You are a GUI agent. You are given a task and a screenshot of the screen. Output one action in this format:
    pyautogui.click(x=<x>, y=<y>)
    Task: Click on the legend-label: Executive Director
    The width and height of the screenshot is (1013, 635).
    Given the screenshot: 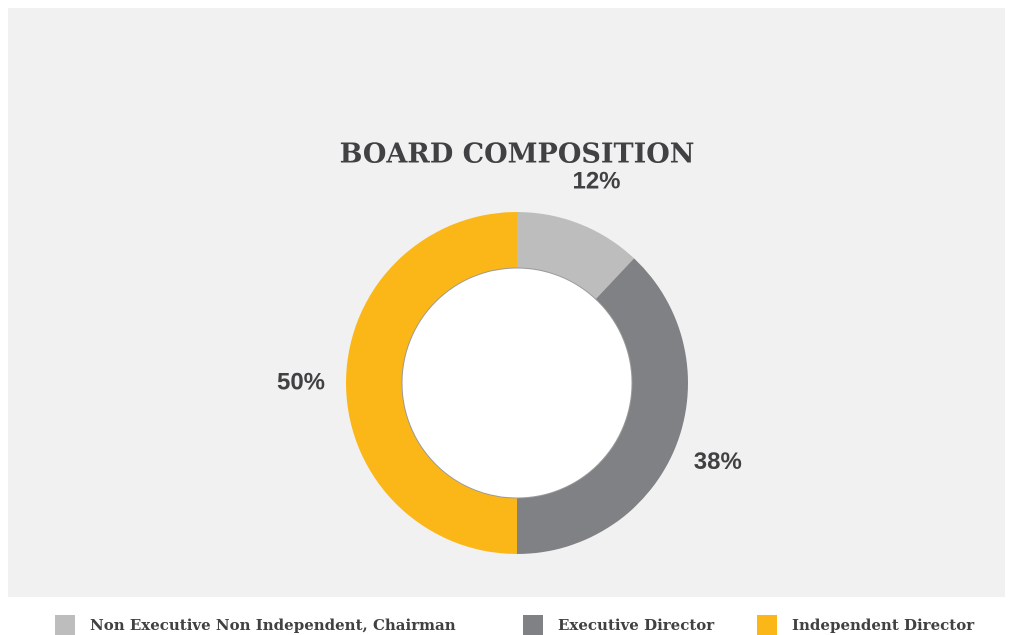 What is the action you would take?
    pyautogui.click(x=636, y=625)
    